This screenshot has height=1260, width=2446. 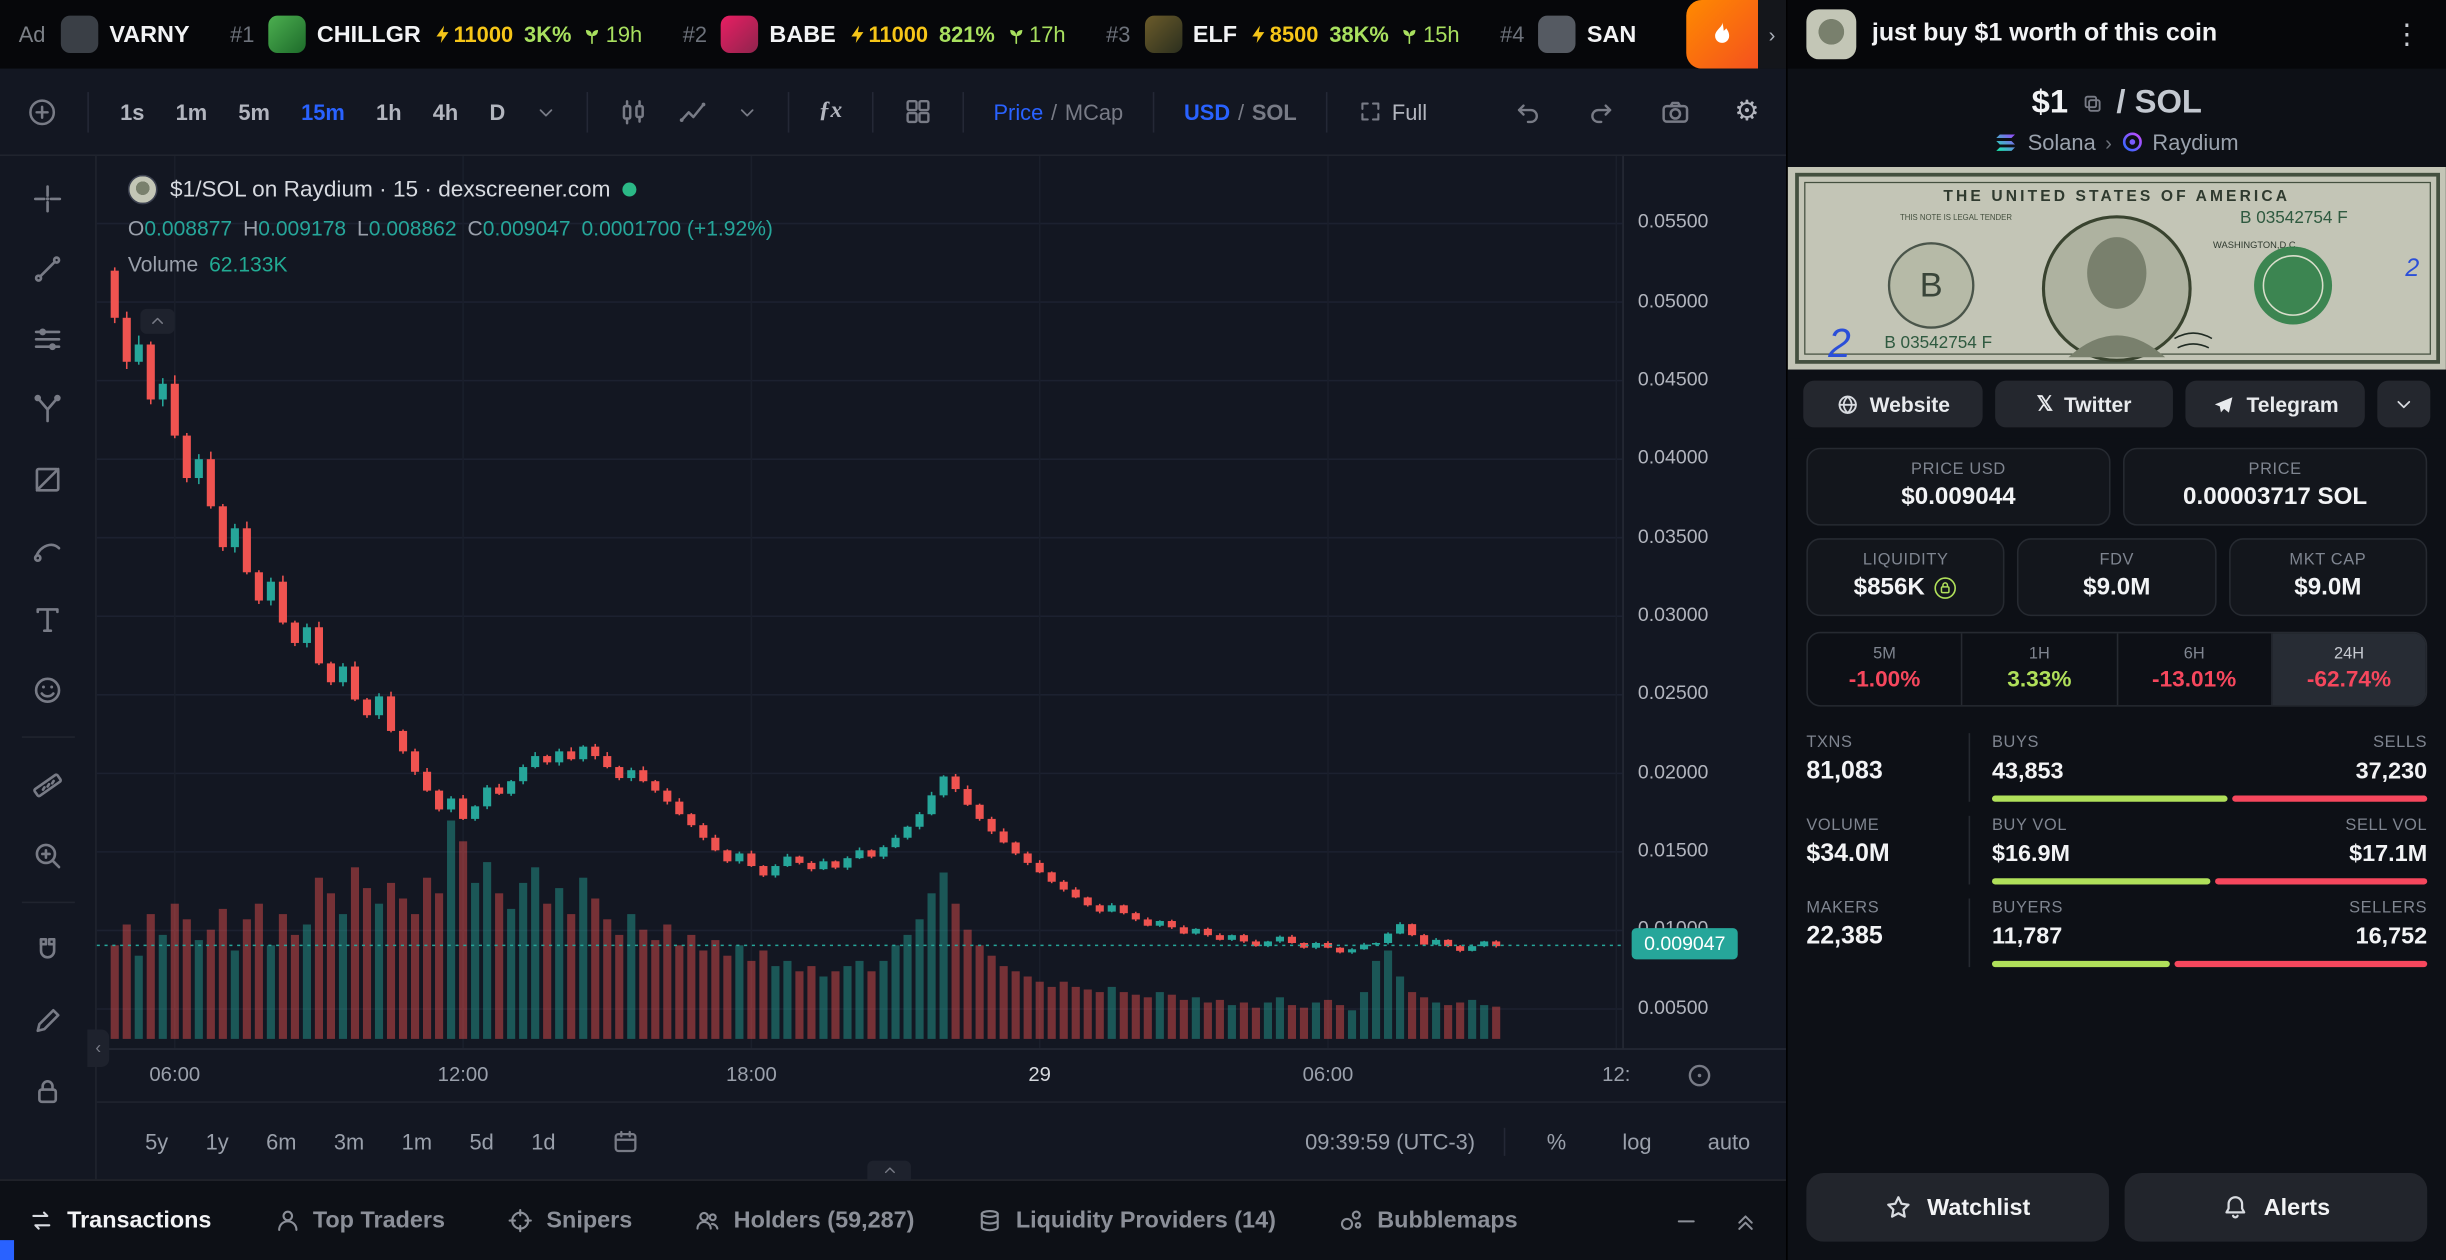 What do you see at coordinates (47, 854) in the screenshot?
I see `zoom-tool` at bounding box center [47, 854].